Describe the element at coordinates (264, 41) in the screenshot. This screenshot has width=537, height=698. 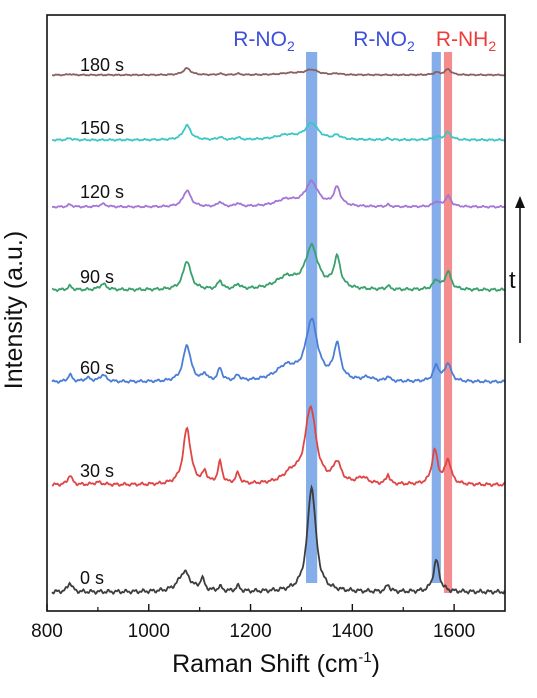
I see `band-label-1: R-NO2` at that location.